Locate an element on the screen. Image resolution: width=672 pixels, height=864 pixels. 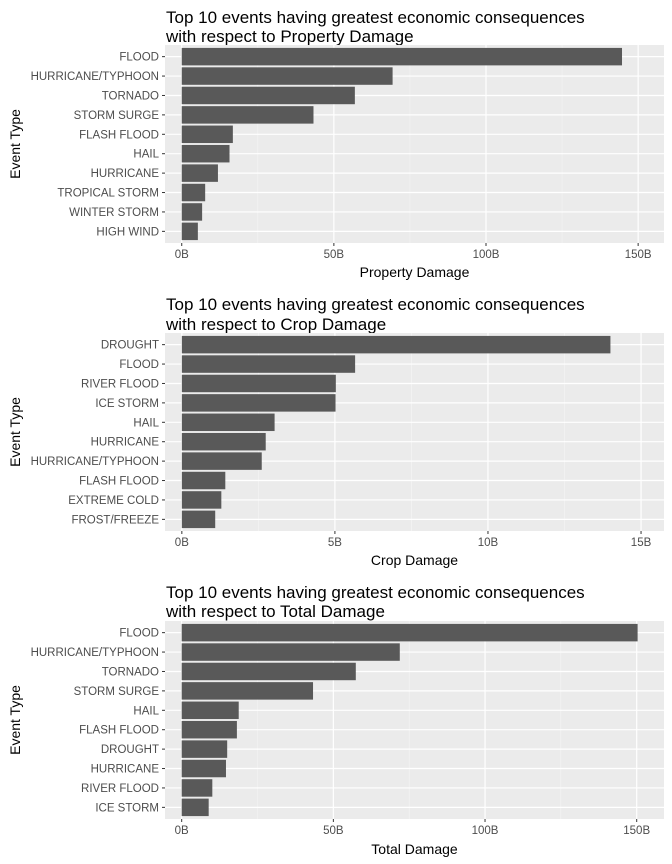
y-tick-label: EXTREME COLD is located at coordinates (113, 501).